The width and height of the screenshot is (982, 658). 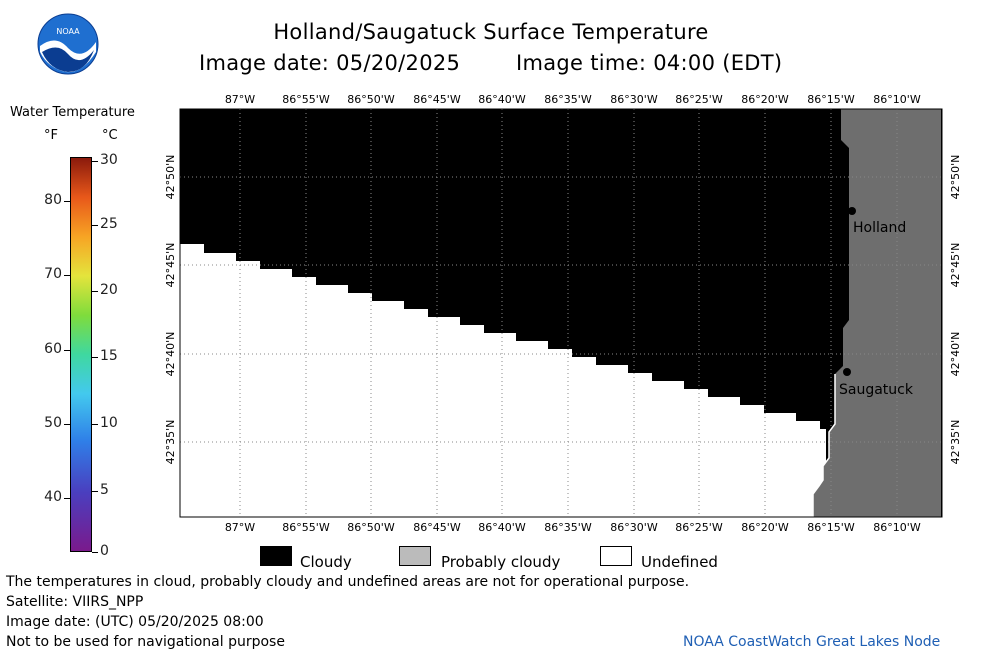 What do you see at coordinates (135, 622) in the screenshot?
I see `utc-date: Image date: (UTC) 05/20/2025 08:00` at bounding box center [135, 622].